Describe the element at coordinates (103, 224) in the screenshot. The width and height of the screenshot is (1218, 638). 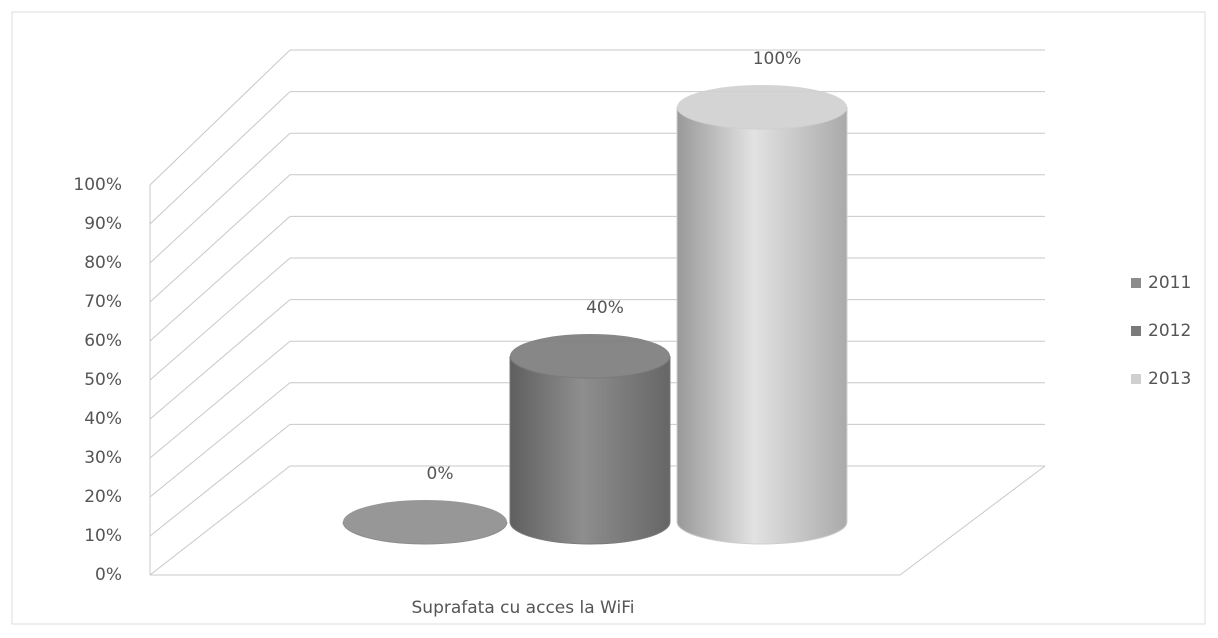
I see `y-tick-label: 90%` at that location.